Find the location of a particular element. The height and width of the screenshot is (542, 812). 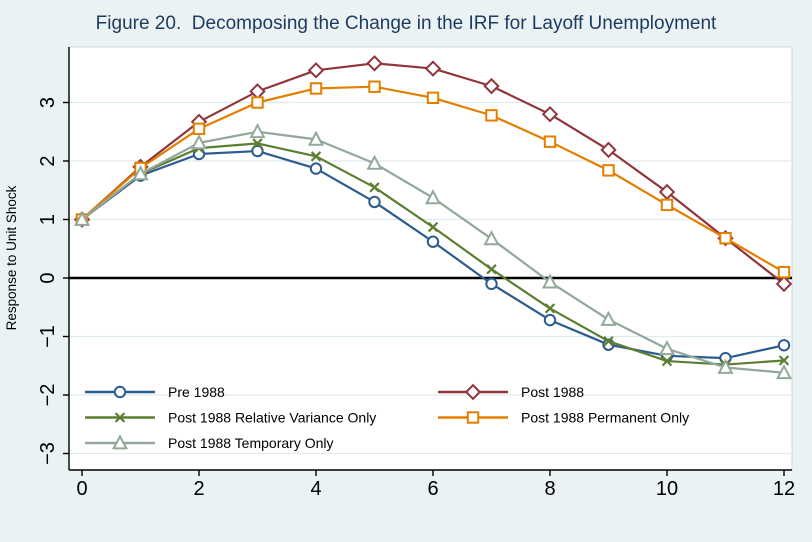

y-tick-label: −3 is located at coordinates (48, 453).